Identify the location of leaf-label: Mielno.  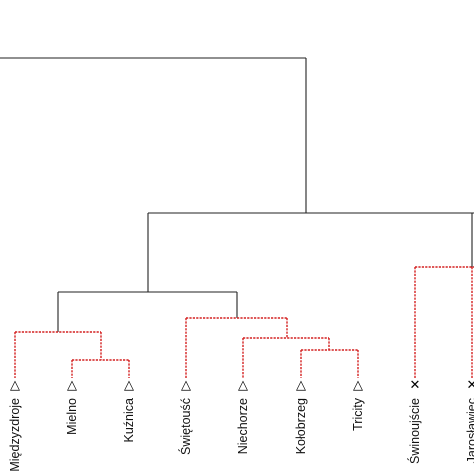
(72, 416).